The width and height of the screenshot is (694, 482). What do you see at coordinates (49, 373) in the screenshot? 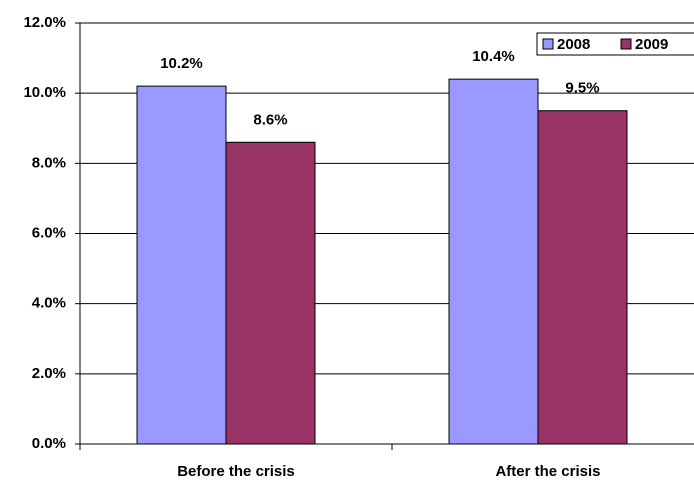
I see `y-tick-label: 2.0%` at bounding box center [49, 373].